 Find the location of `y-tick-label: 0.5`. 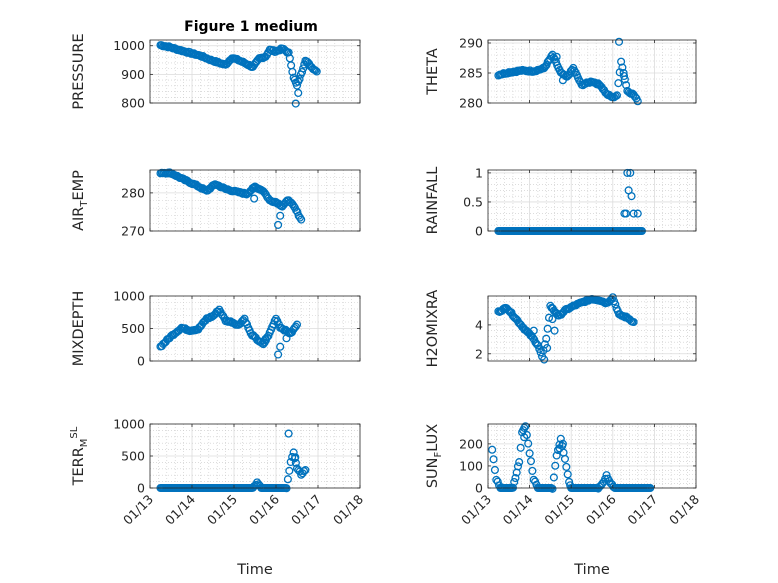

y-tick-label: 0.5 is located at coordinates (473, 201).